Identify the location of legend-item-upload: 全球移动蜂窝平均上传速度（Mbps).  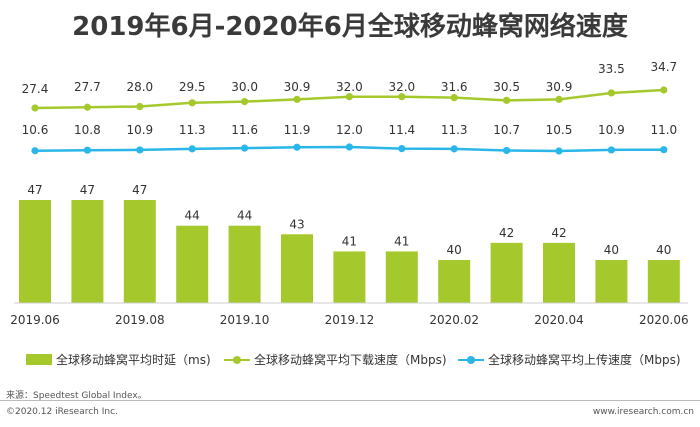
(569, 359).